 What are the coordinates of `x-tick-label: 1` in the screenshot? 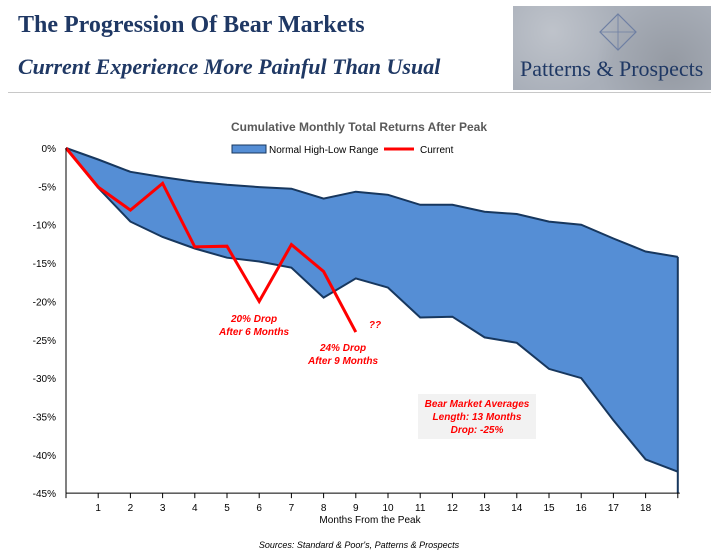 It's located at (98, 508).